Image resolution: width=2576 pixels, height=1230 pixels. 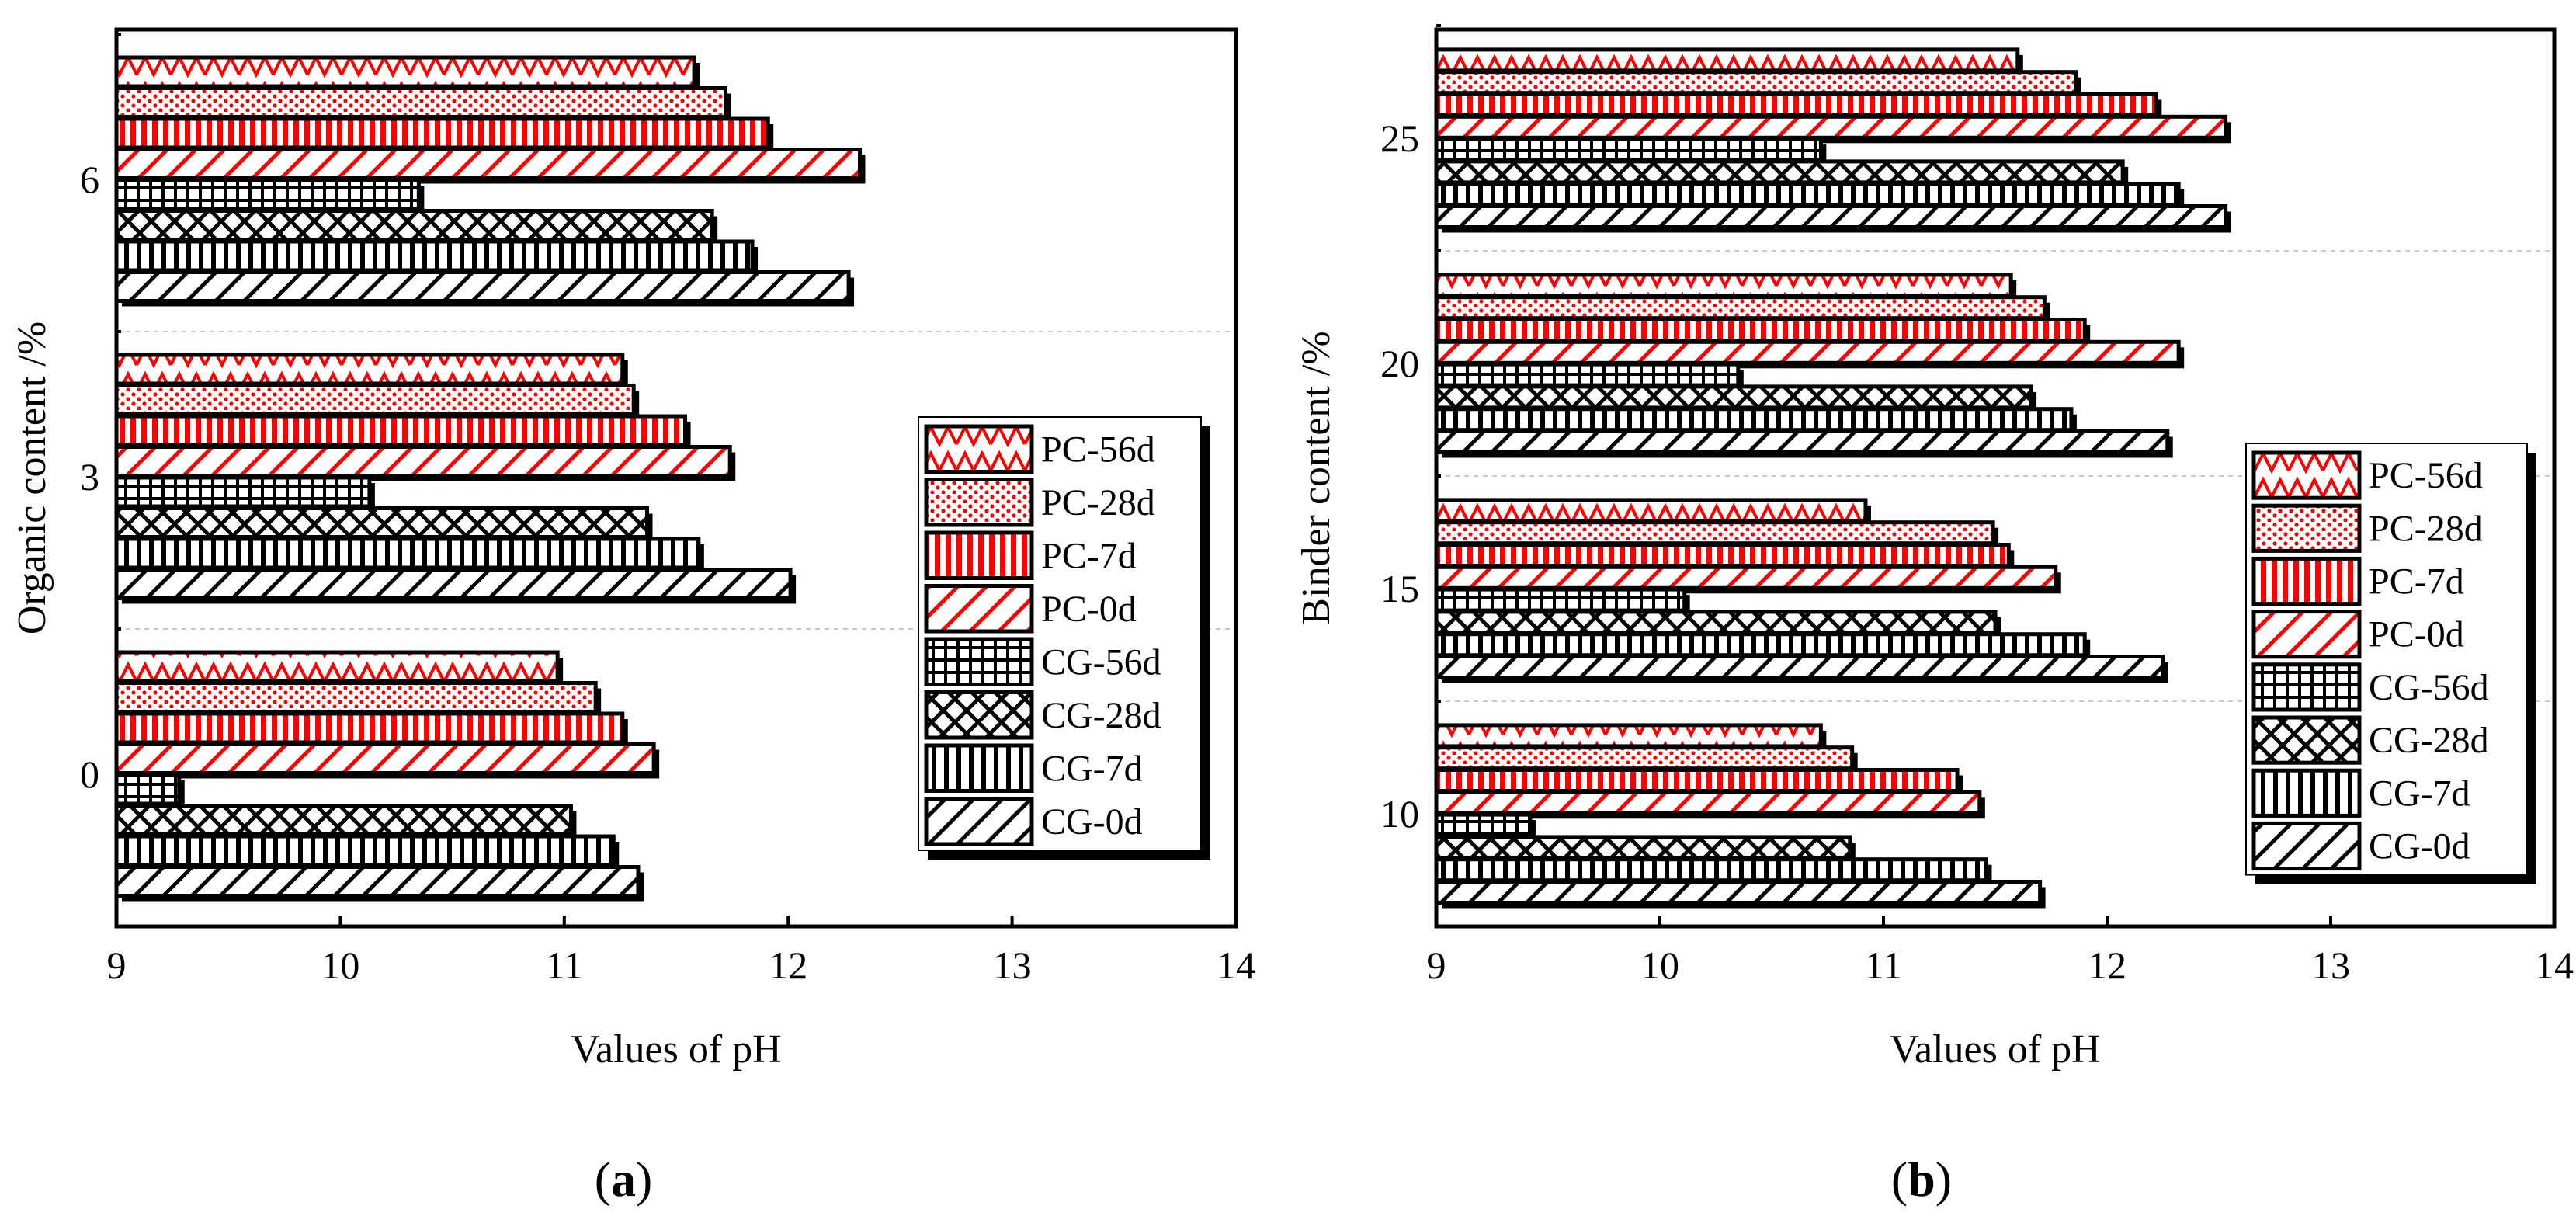 I want to click on legend-swatch-cg-56d, so click(x=2306, y=687).